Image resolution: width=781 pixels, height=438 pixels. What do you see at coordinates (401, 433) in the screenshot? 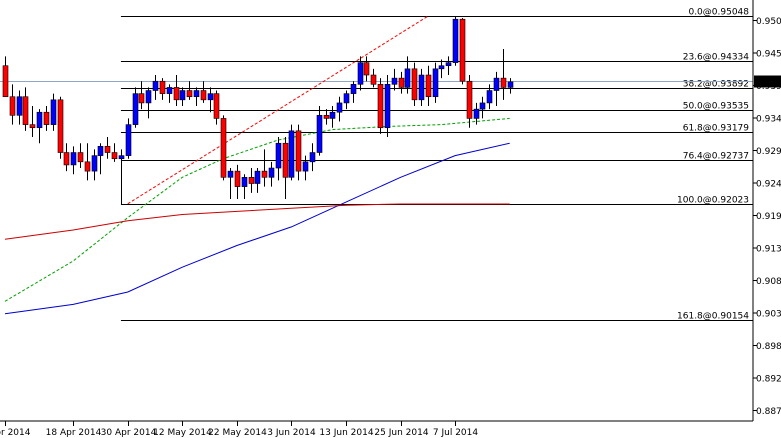
I see `x-tick-label: 25 Jun 2014` at bounding box center [401, 433].